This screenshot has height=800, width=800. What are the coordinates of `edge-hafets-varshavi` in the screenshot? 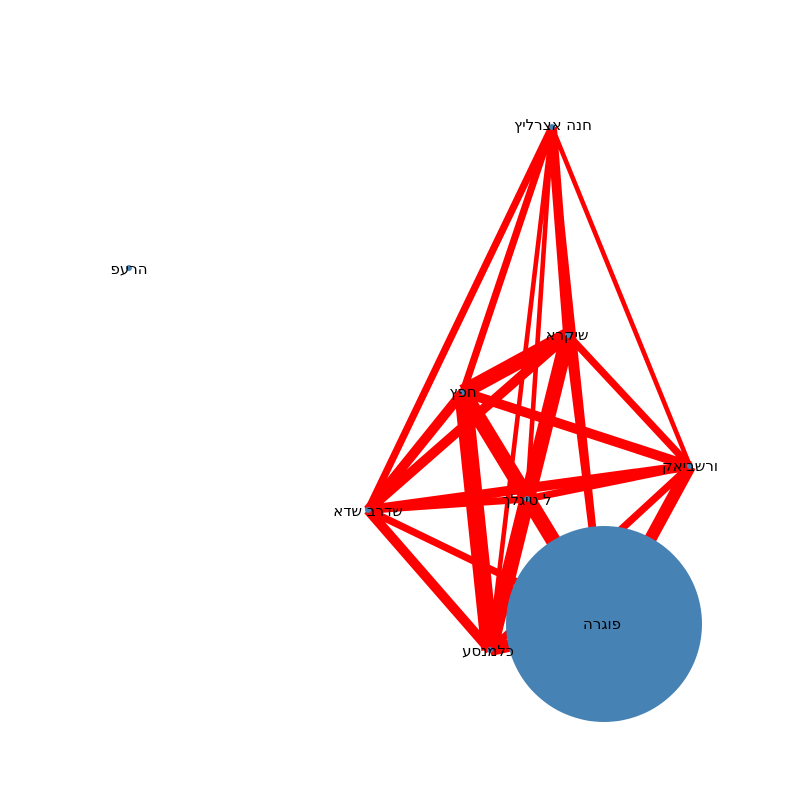 It's located at (576, 429).